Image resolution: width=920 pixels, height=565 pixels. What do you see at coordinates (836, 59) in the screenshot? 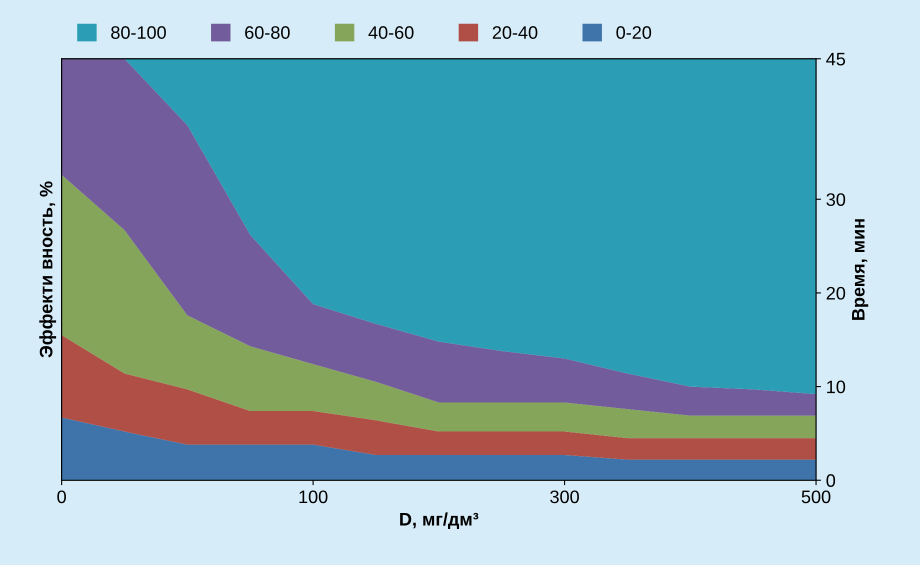
I see `y2-tick-label: 45` at bounding box center [836, 59].